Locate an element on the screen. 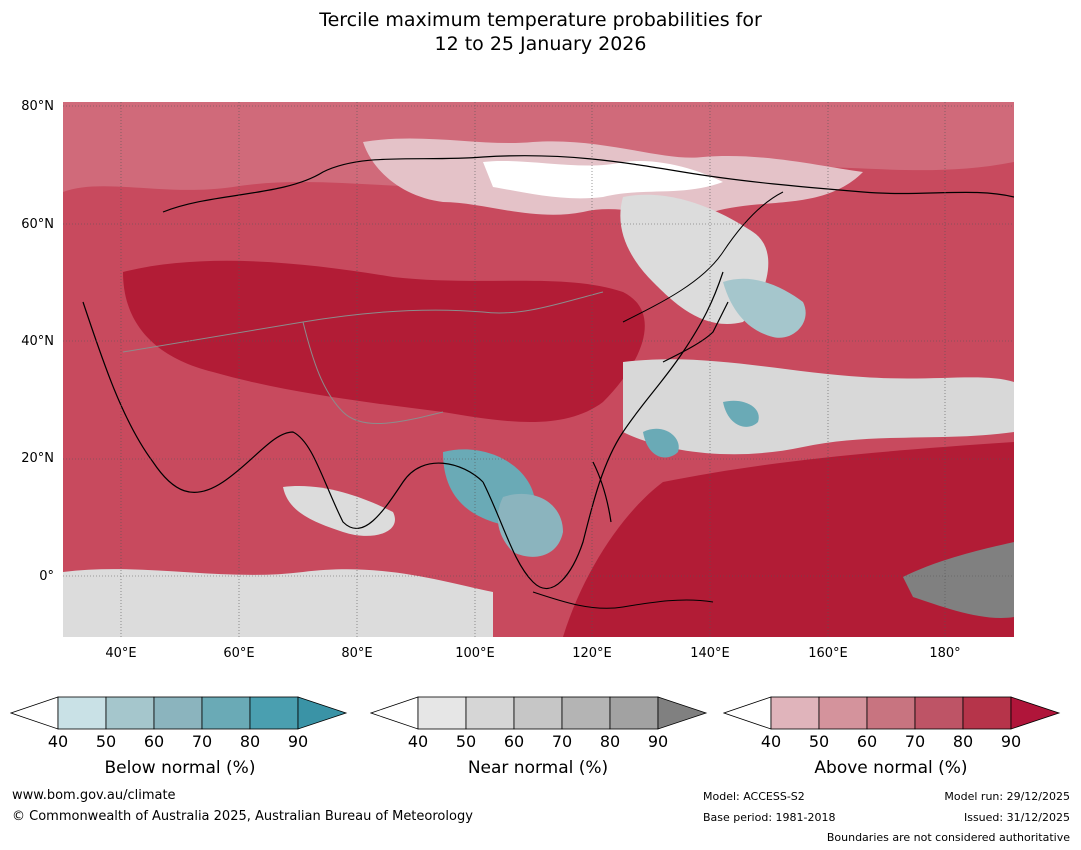  colorbar-below-swatches is located at coordinates (179, 713).